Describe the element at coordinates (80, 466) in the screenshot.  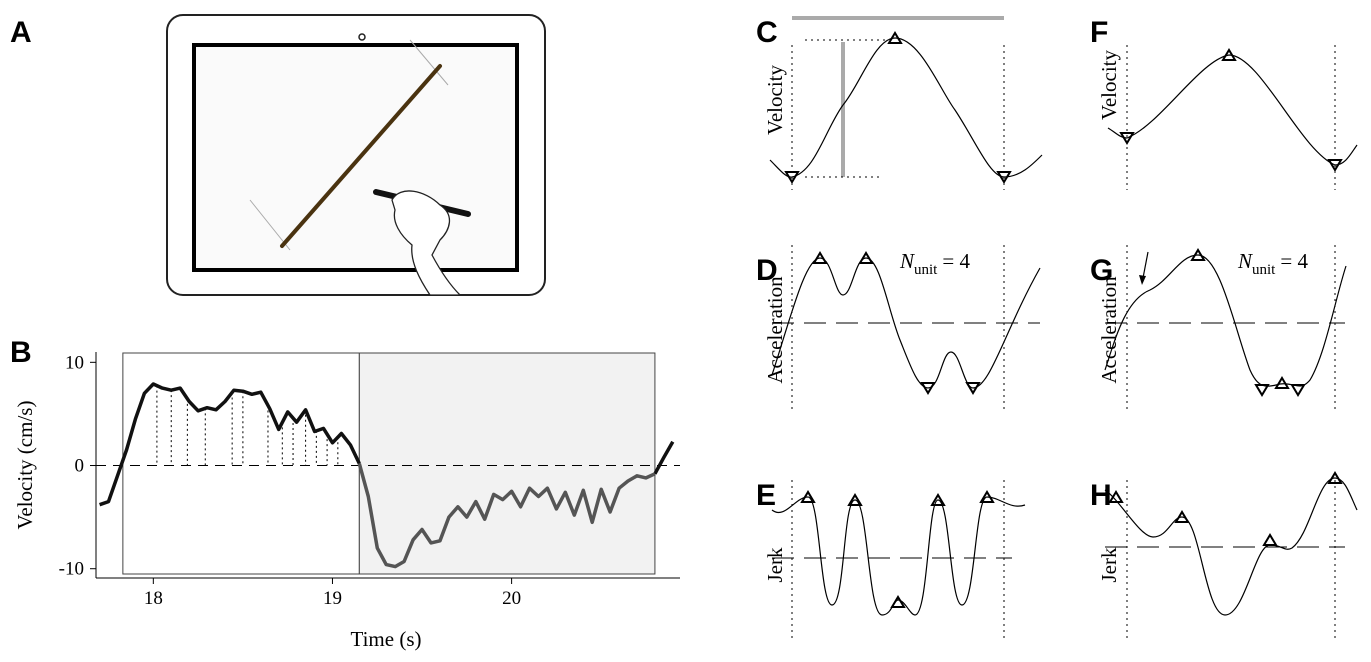
I see `y-tick-label: 0` at that location.